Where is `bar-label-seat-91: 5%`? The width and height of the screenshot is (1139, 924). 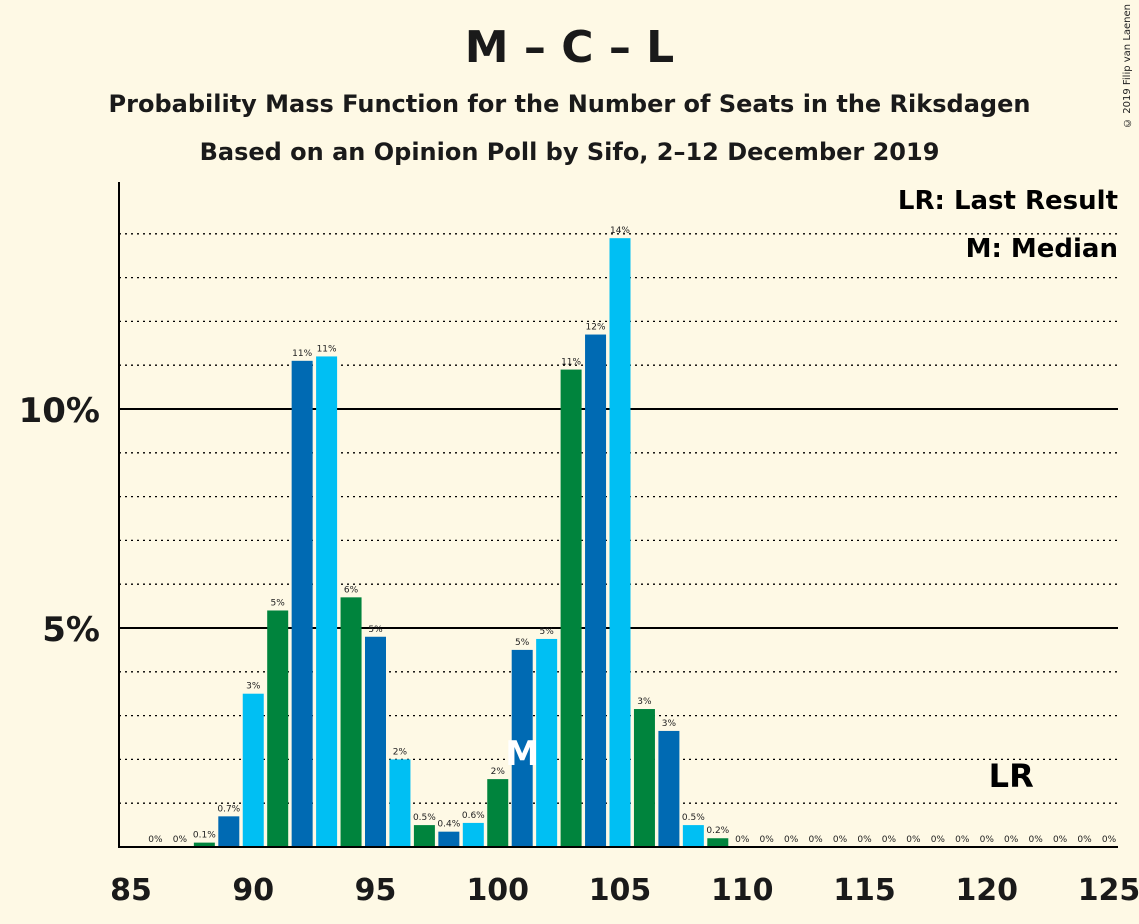 bar-label-seat-91: 5% is located at coordinates (278, 603).